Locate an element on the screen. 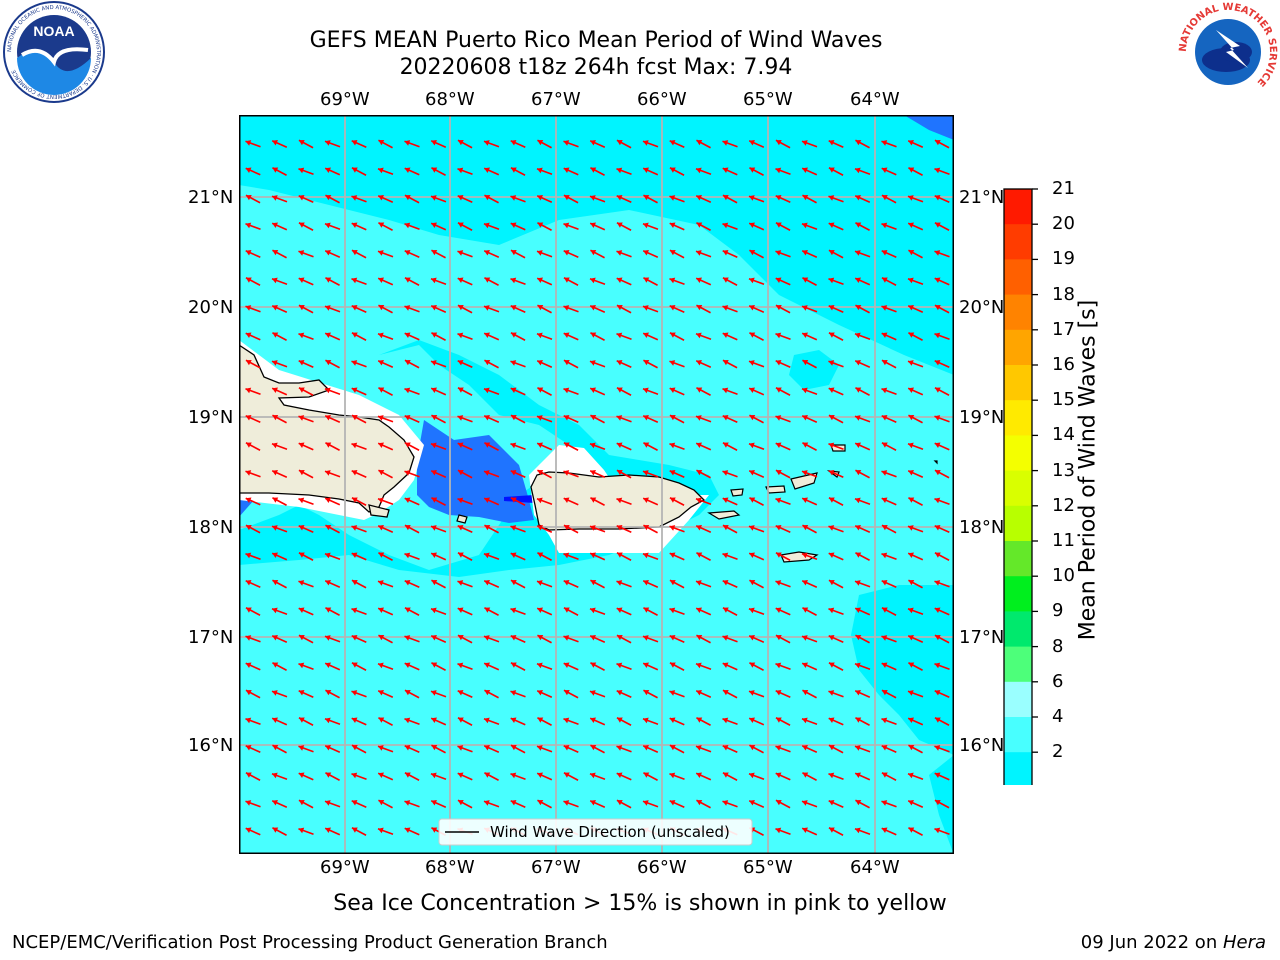  colorbar-cell is located at coordinates (1018, 594).